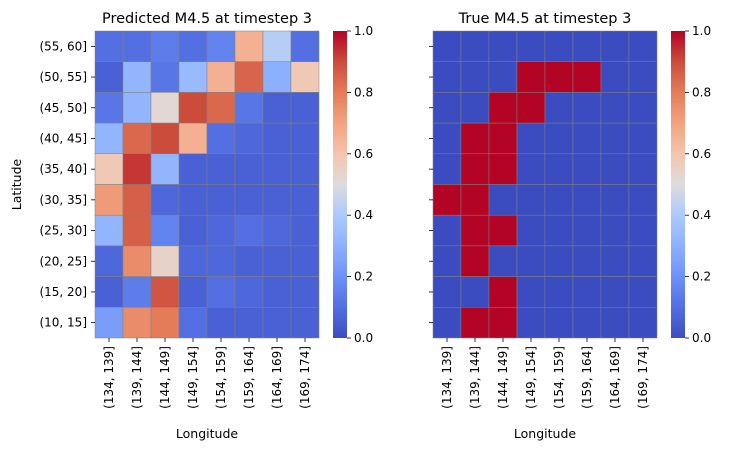 This screenshot has height=450, width=729. What do you see at coordinates (63, 261) in the screenshot?
I see `y-tick-label: (20, 25]` at bounding box center [63, 261].